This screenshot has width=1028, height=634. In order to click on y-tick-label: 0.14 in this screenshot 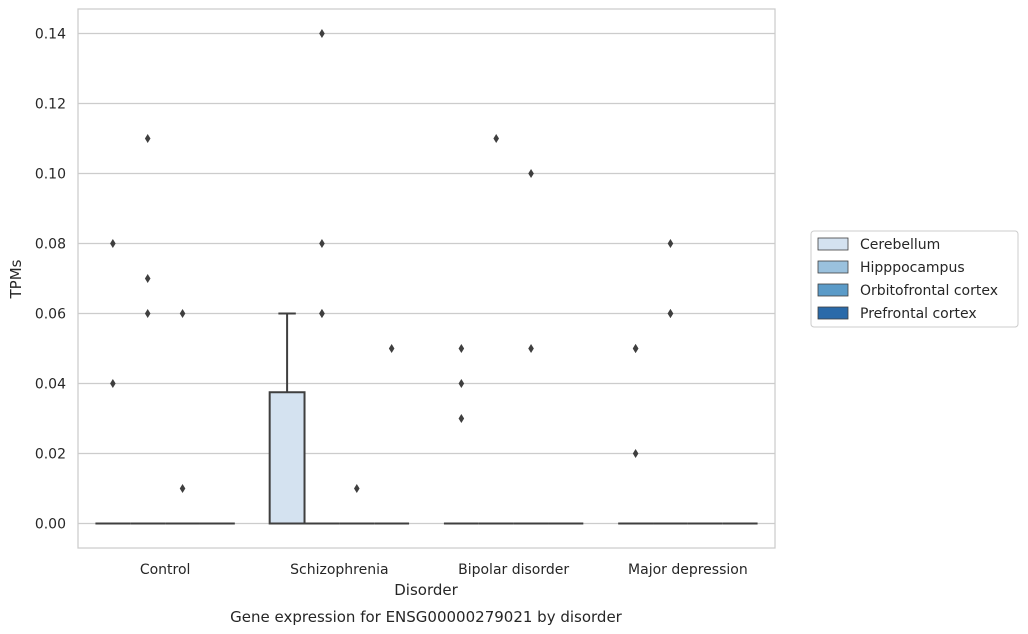, I will do `click(50, 35)`.